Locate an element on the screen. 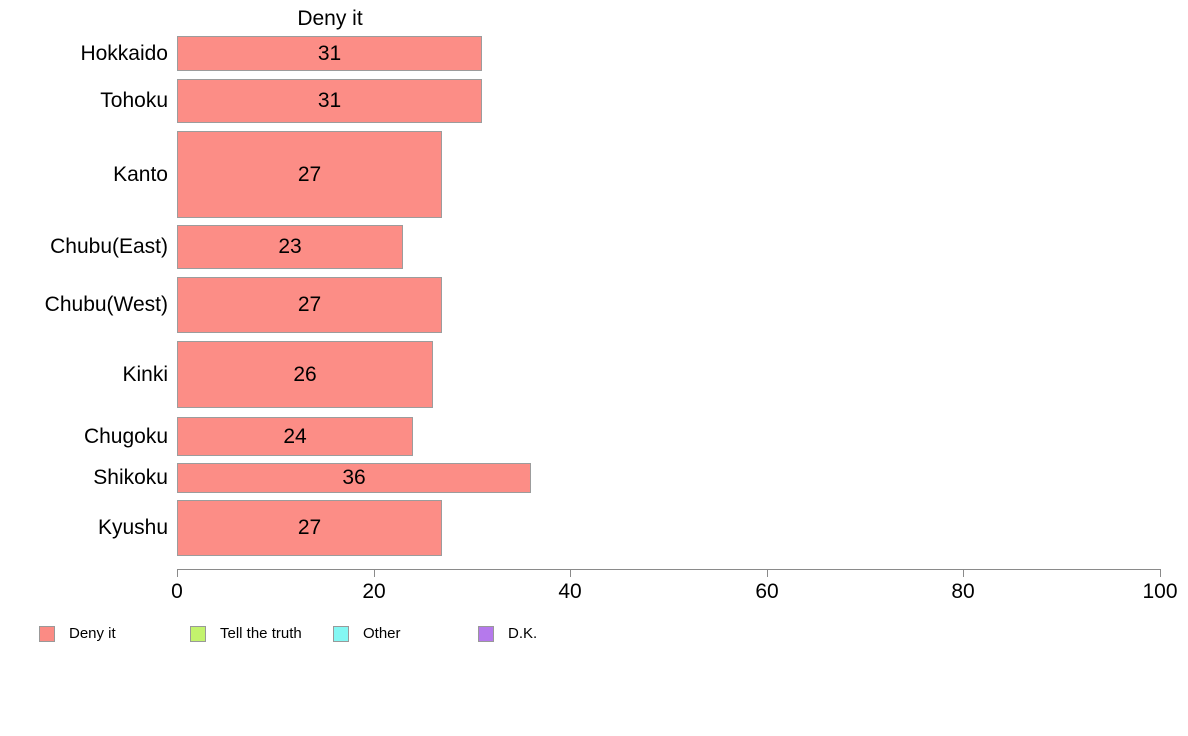 The width and height of the screenshot is (1188, 736). category-label: Hokkaido is located at coordinates (124, 53).